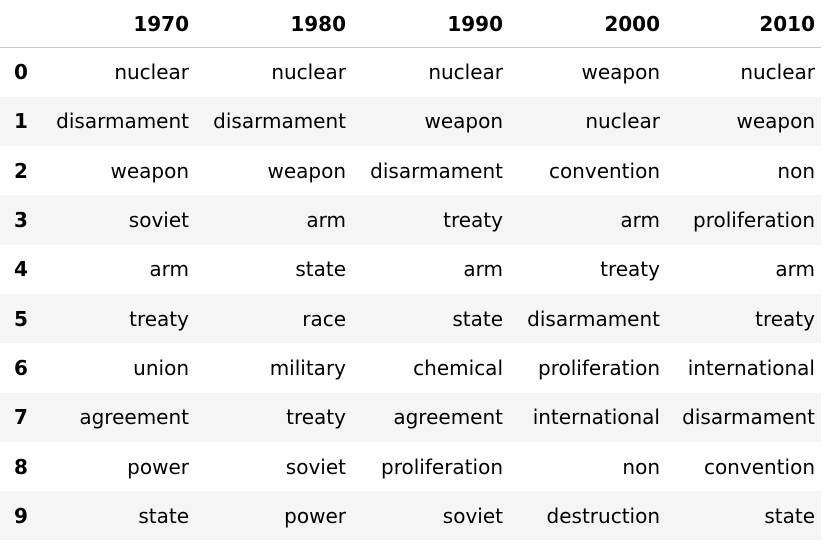  Describe the element at coordinates (410, 318) in the screenshot. I see `table-row: 5 treaty race state disarmament treaty` at that location.